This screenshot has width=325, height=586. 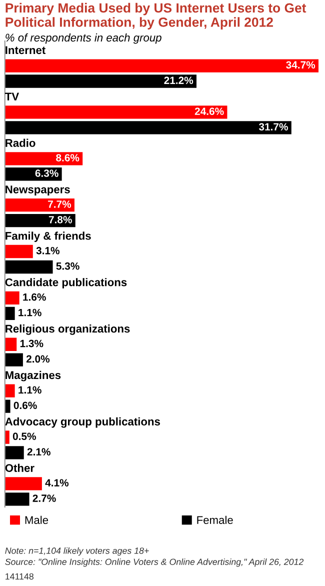 I want to click on text: Note: n=1,104 likely voters ages 18+, so click(x=77, y=551).